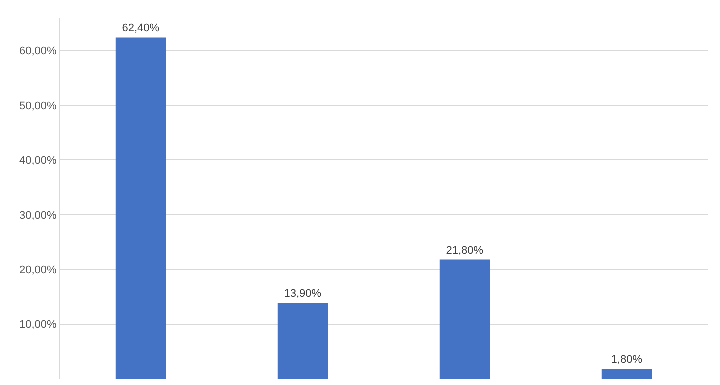  What do you see at coordinates (627, 360) in the screenshot?
I see `data-label: 1,80%` at bounding box center [627, 360].